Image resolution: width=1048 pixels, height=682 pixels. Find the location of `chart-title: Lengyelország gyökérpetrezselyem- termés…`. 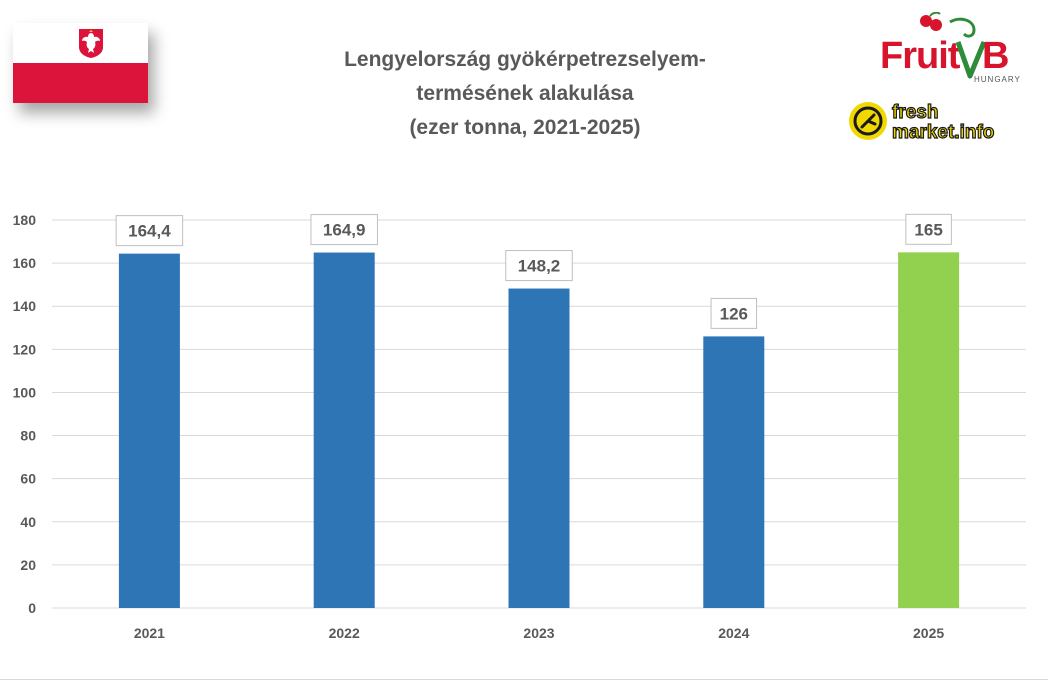

chart-title: Lengyelország gyökérpetrezselyem- termés… is located at coordinates (525, 94).